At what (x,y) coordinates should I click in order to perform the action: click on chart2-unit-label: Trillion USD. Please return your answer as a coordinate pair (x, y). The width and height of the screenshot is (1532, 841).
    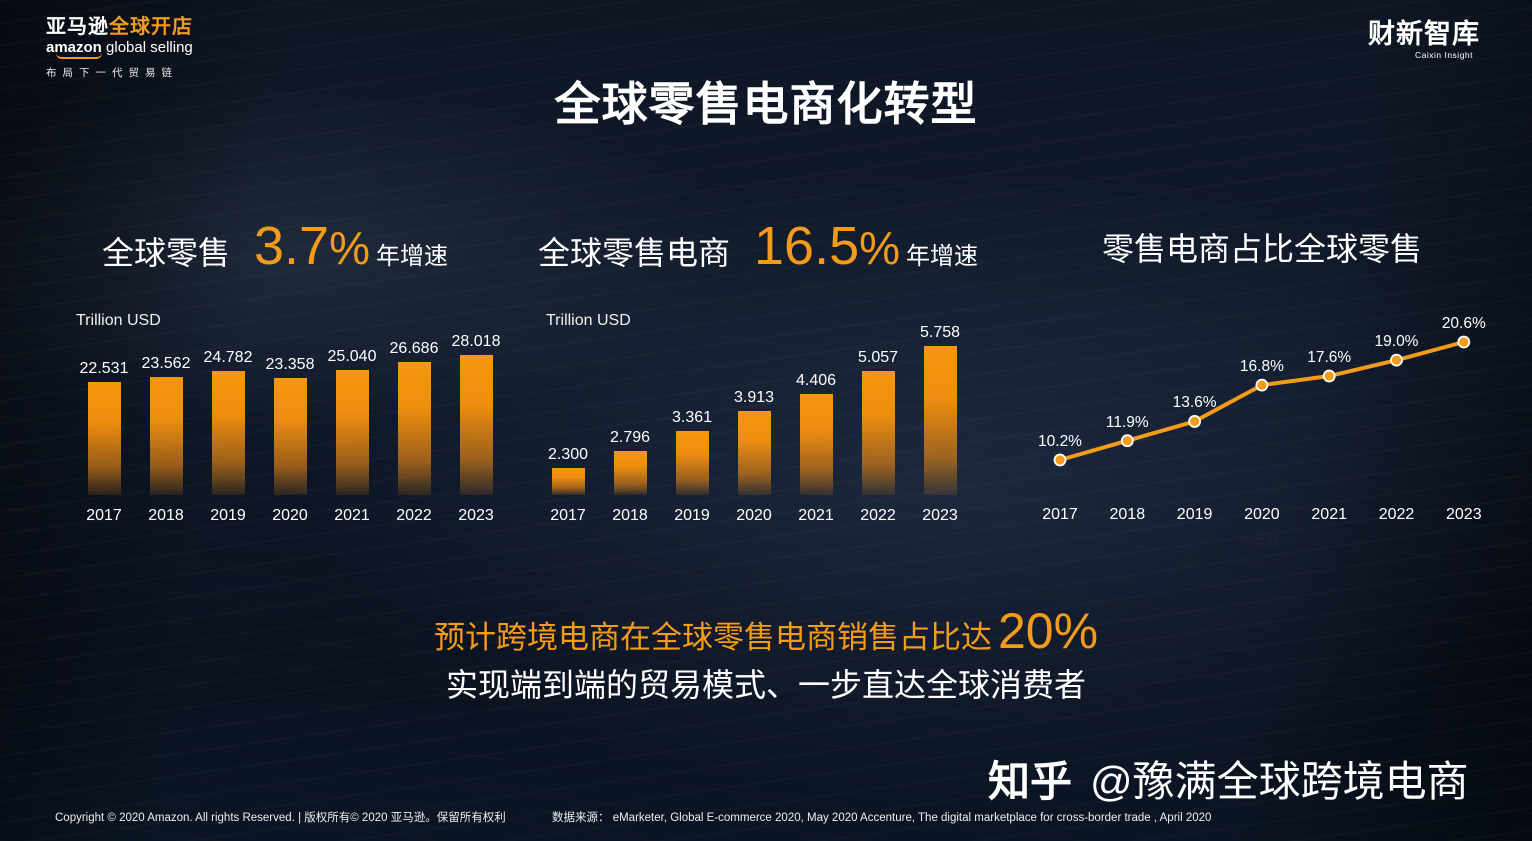
    Looking at the image, I should click on (588, 320).